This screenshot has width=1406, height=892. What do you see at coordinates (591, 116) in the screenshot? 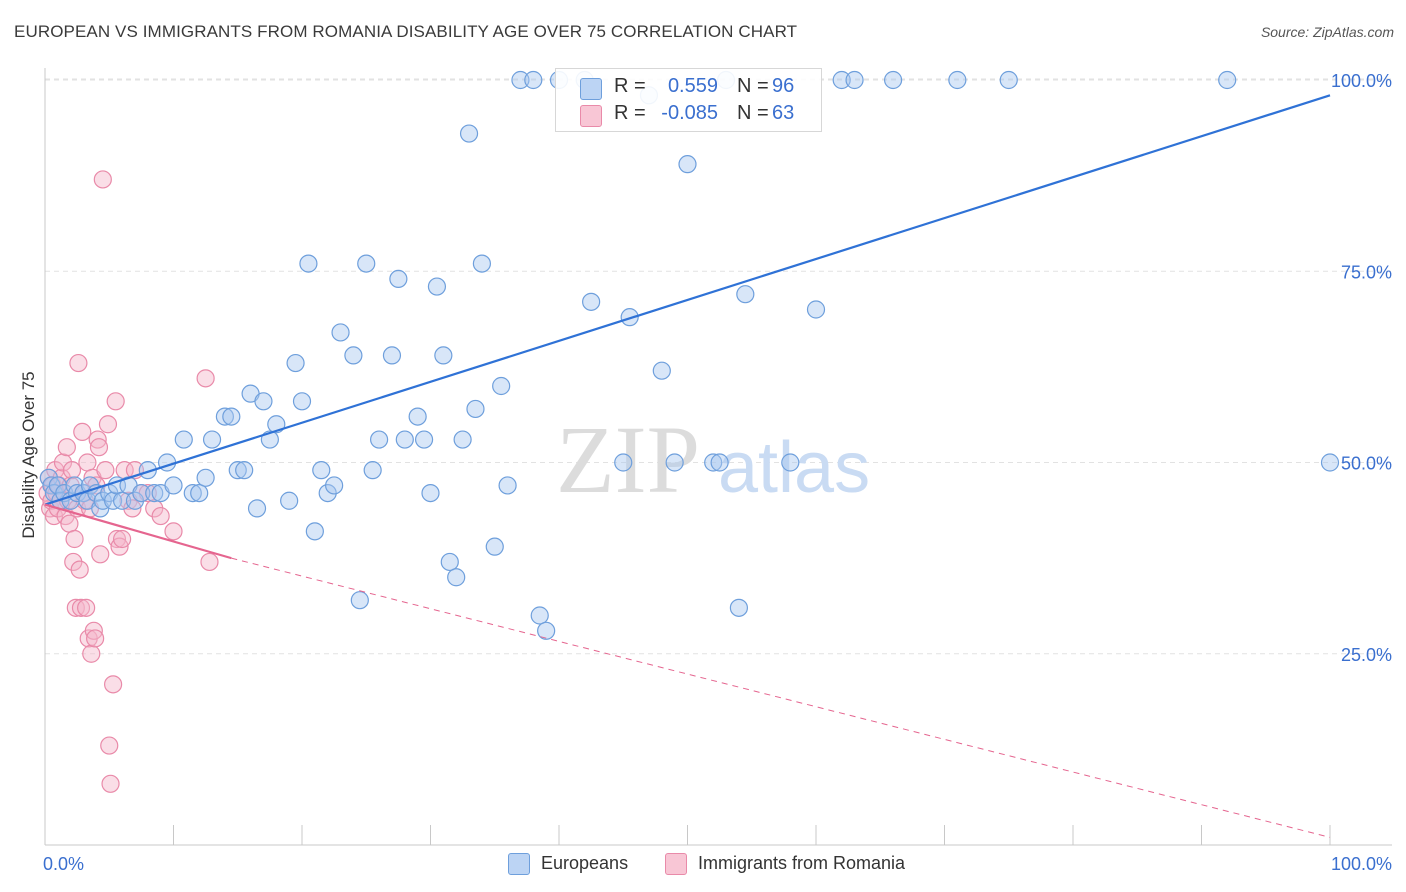
I see `legend-swatch-pink` at bounding box center [591, 116].